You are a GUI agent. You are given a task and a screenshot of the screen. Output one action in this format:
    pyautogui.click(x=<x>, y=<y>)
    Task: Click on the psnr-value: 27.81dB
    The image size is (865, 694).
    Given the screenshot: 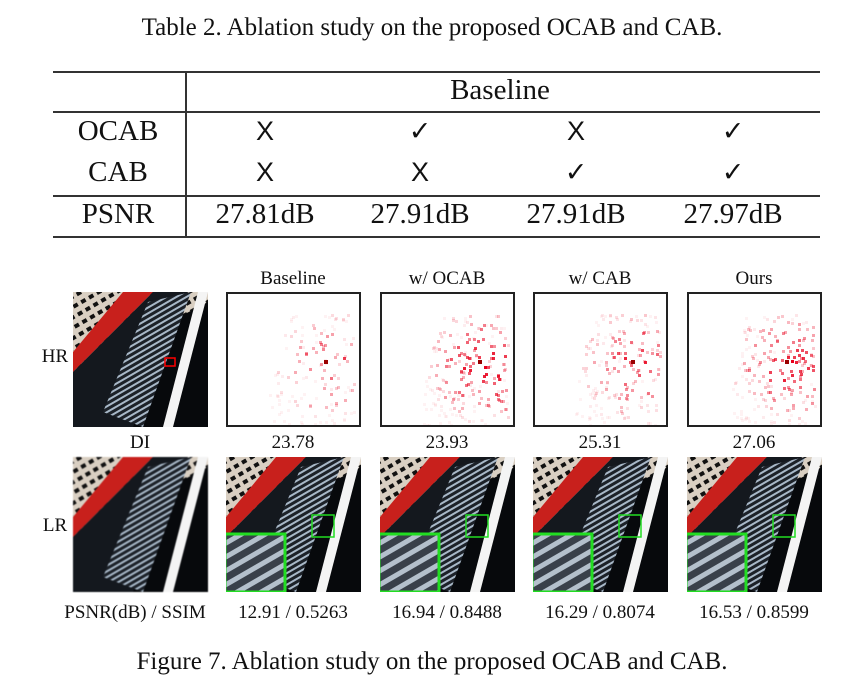 What is the action you would take?
    pyautogui.click(x=265, y=214)
    